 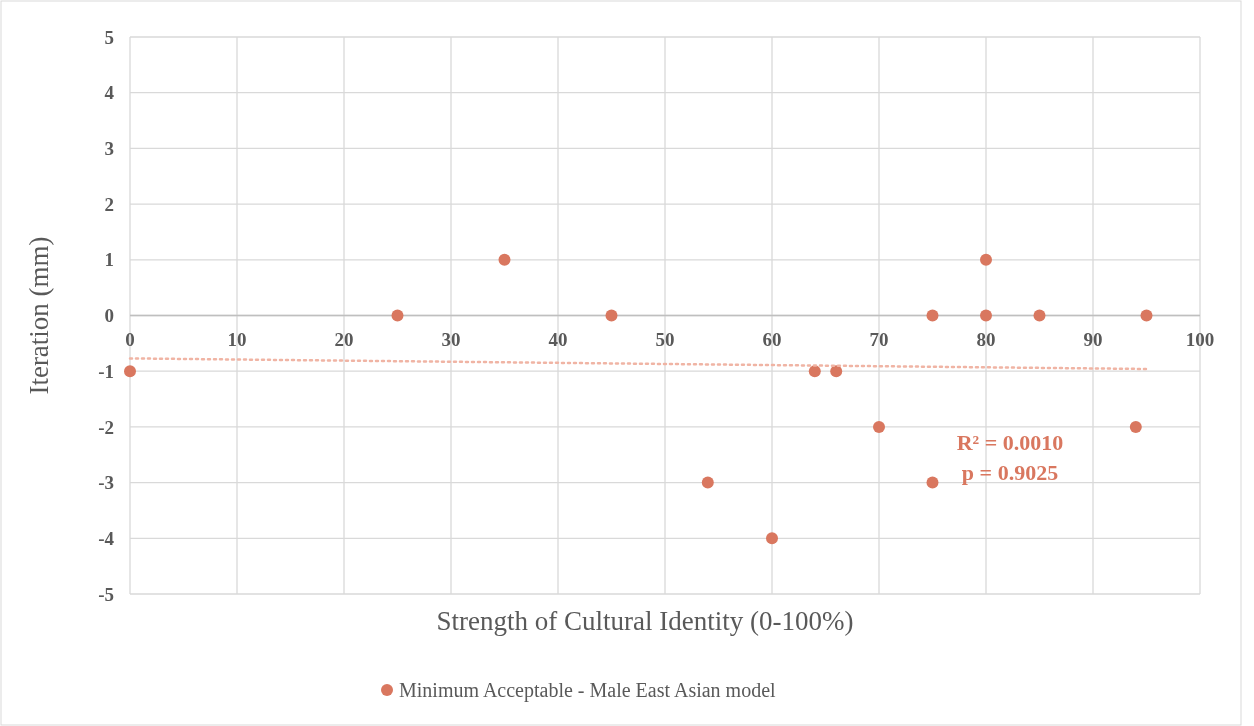 What do you see at coordinates (106, 594) in the screenshot?
I see `y-tick-label: -5` at bounding box center [106, 594].